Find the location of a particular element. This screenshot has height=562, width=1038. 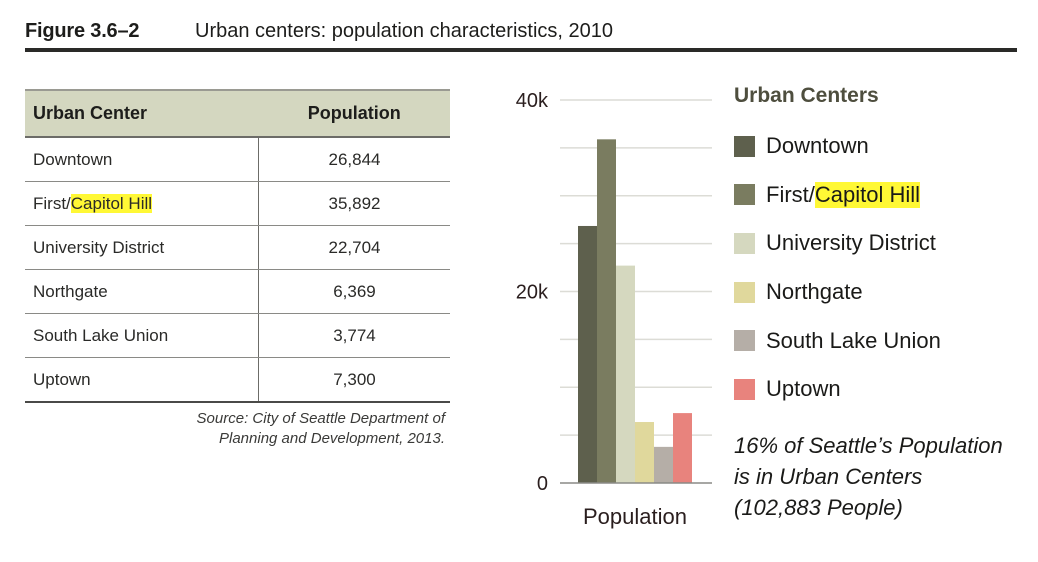

urban-center-cell: South Lake Union is located at coordinates (142, 335).